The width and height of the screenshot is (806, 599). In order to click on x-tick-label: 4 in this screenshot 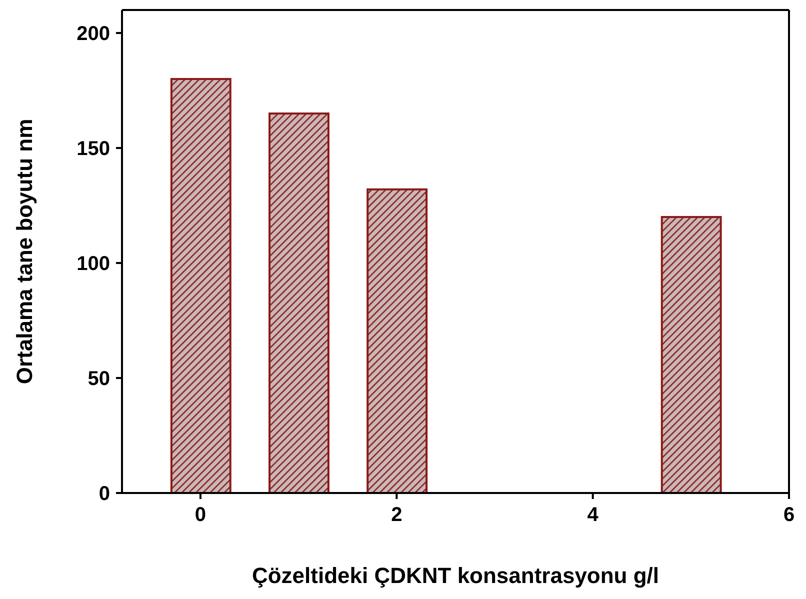, I will do `click(593, 515)`.